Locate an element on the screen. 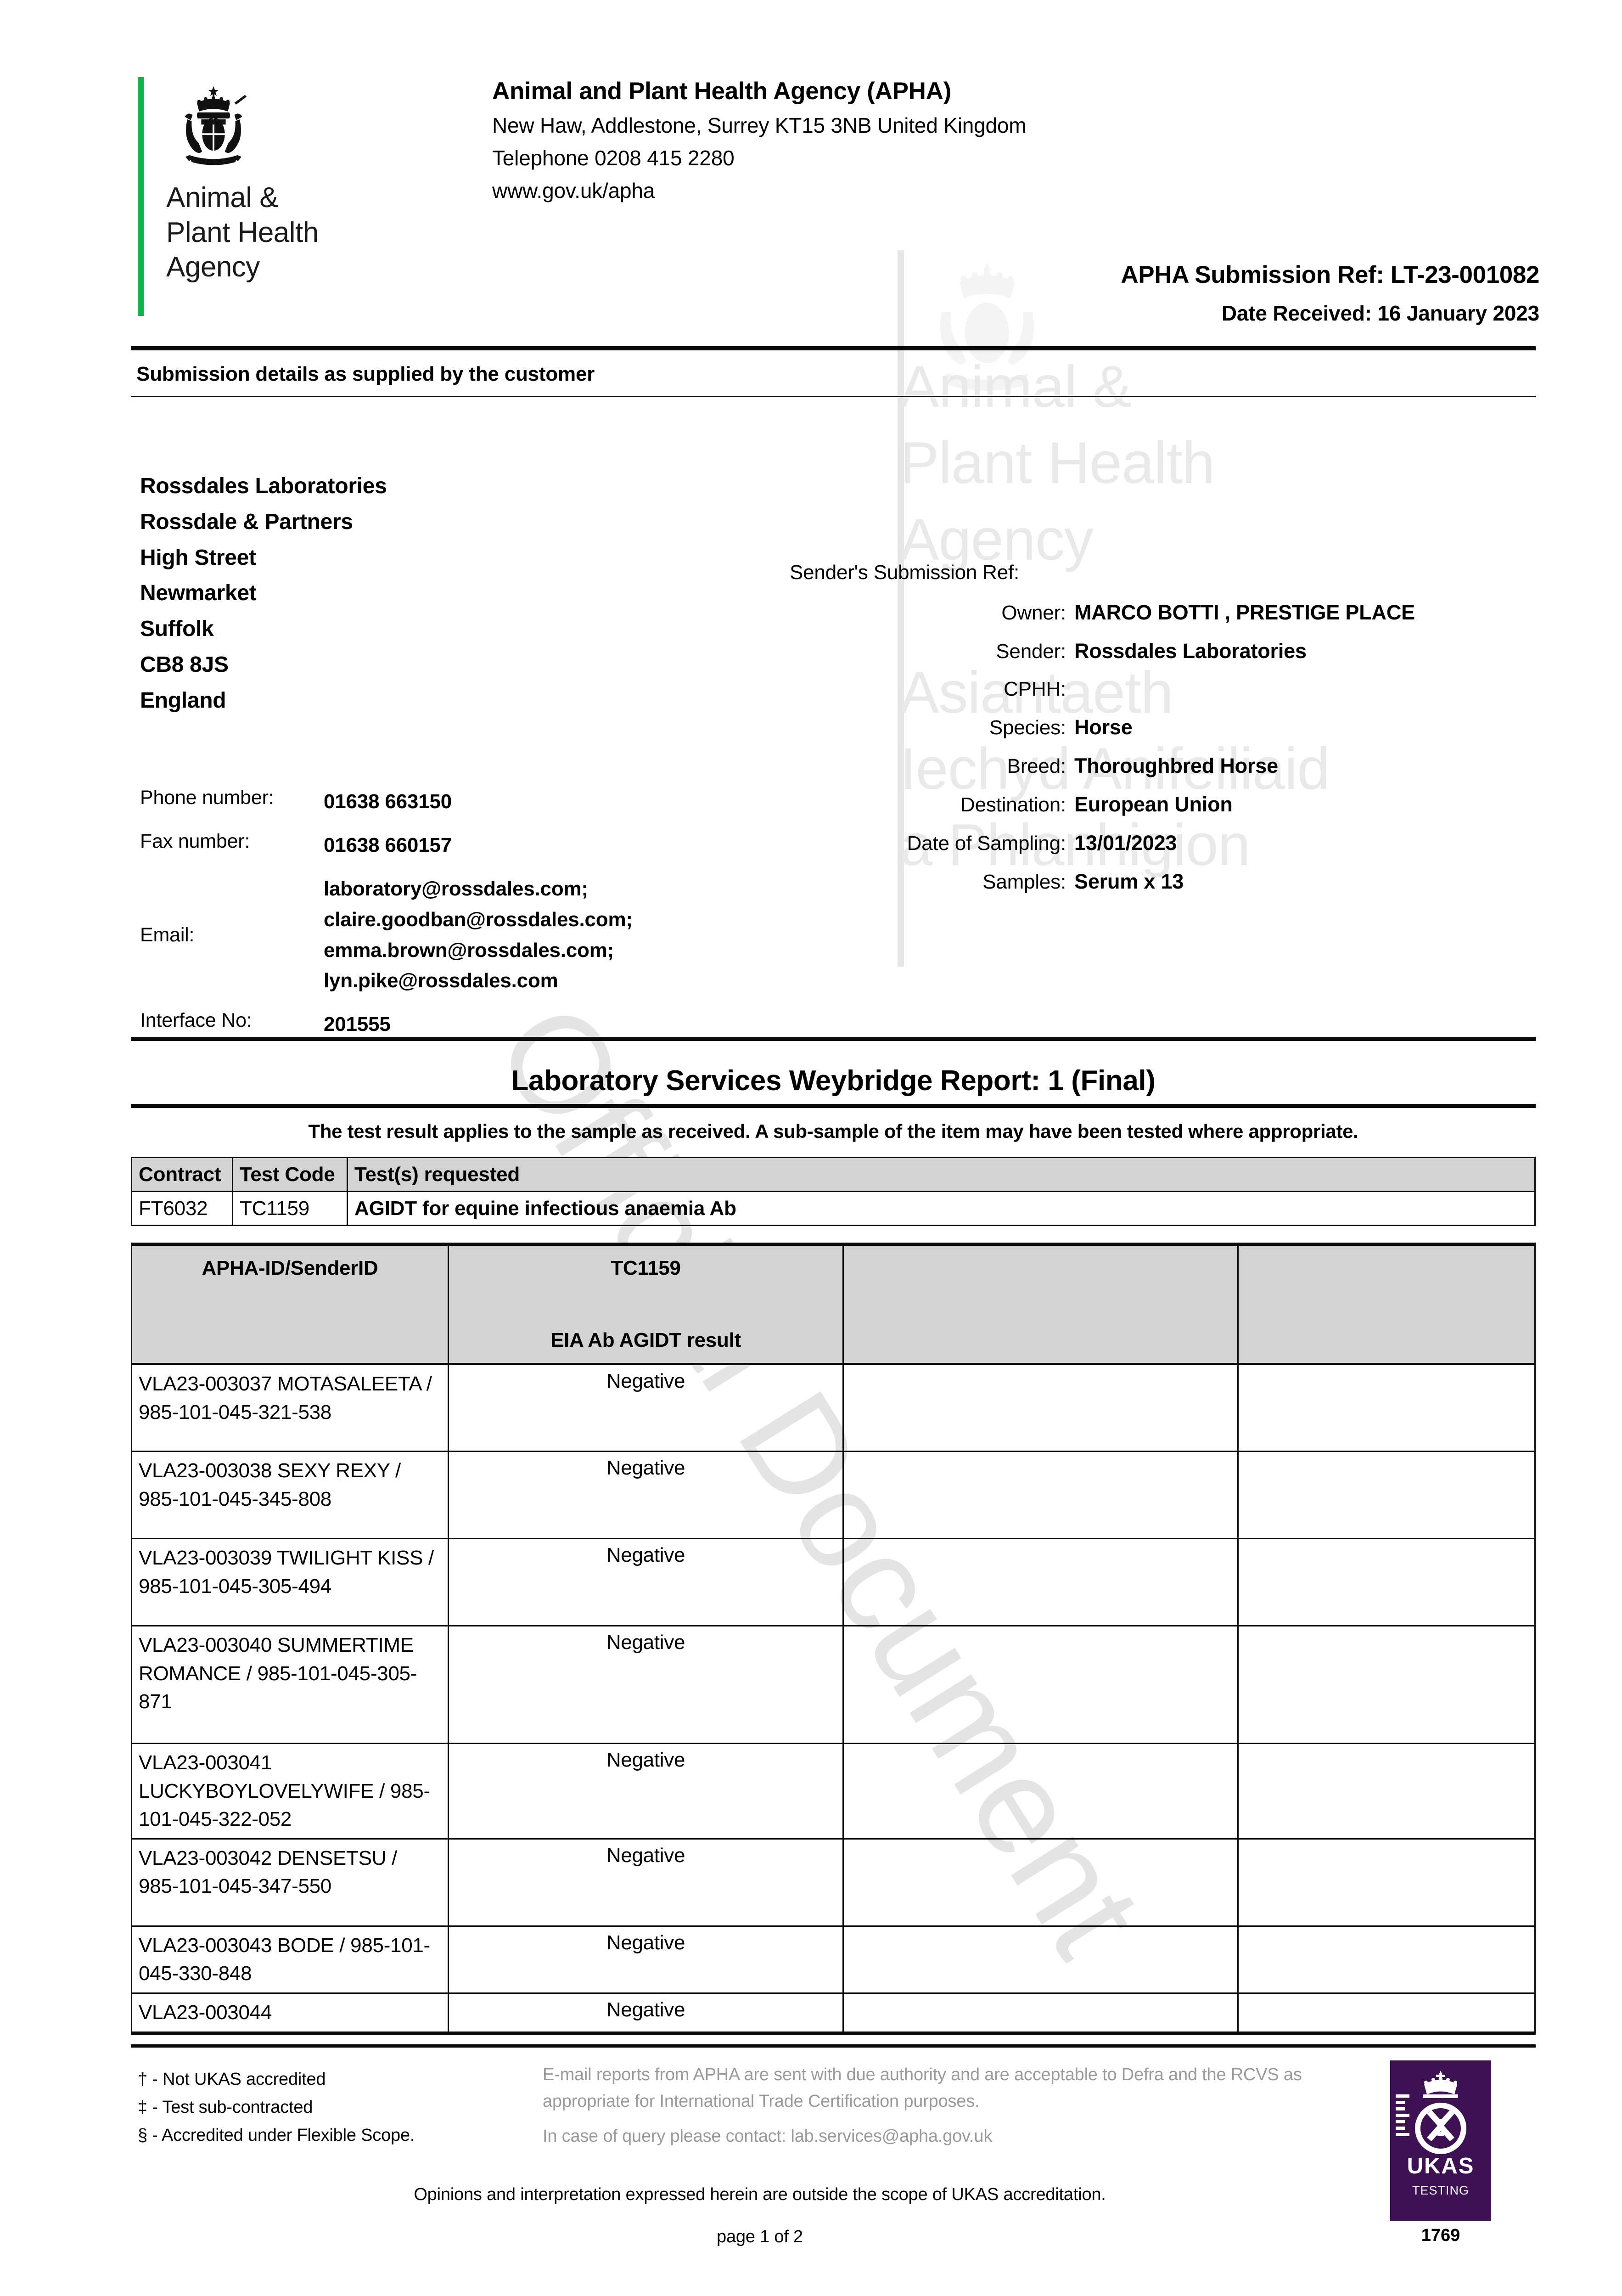 The image size is (1622, 2296). detail-value-sender: Rossdales Laboratories is located at coordinates (1191, 651).